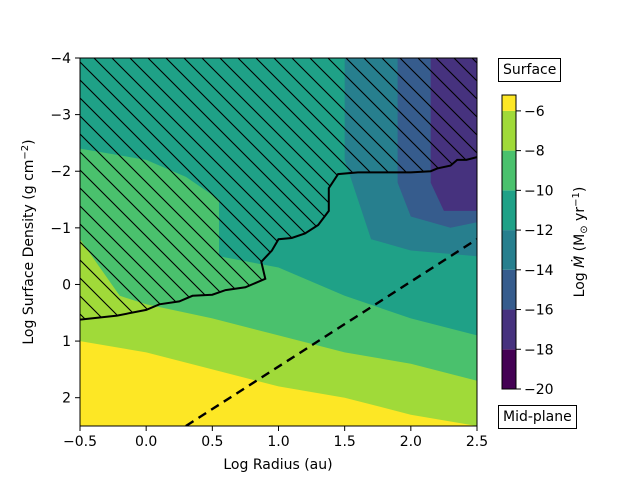  Describe the element at coordinates (539, 231) in the screenshot. I see `colorbar-tick-label: −12` at that location.